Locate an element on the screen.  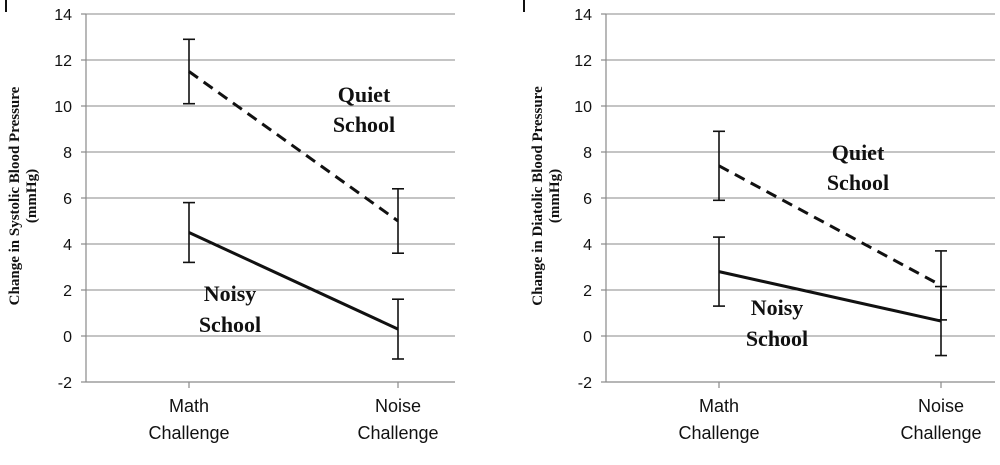
y-axis-label: Change in Diatolic Blood Pressure(mmHg) is located at coordinates (546, 196).